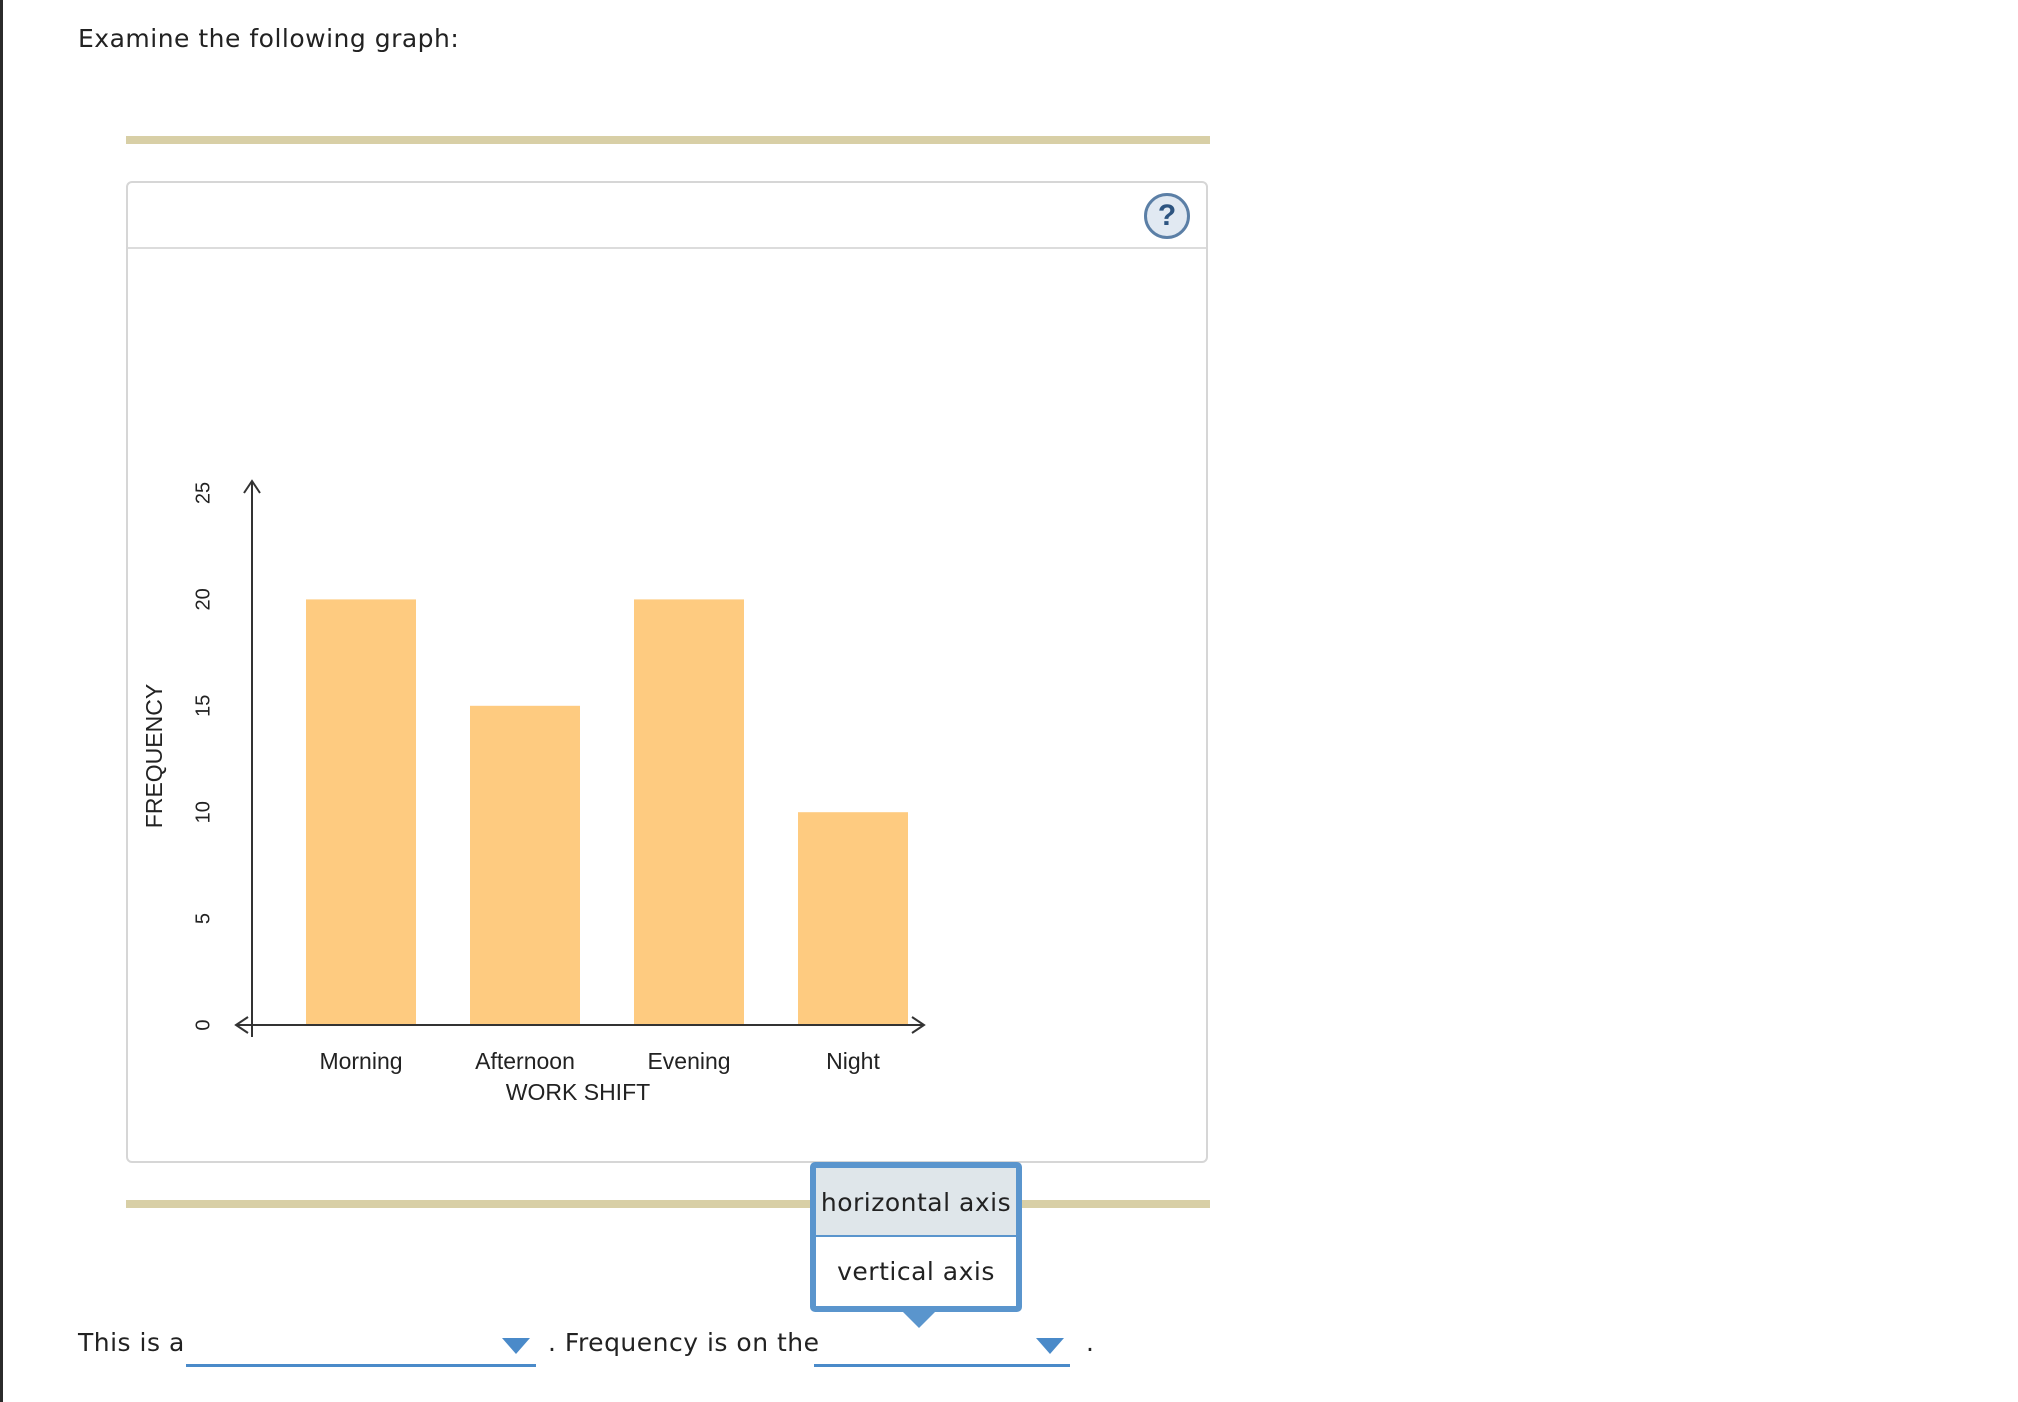  I want to click on bar-afternoon, so click(525, 865).